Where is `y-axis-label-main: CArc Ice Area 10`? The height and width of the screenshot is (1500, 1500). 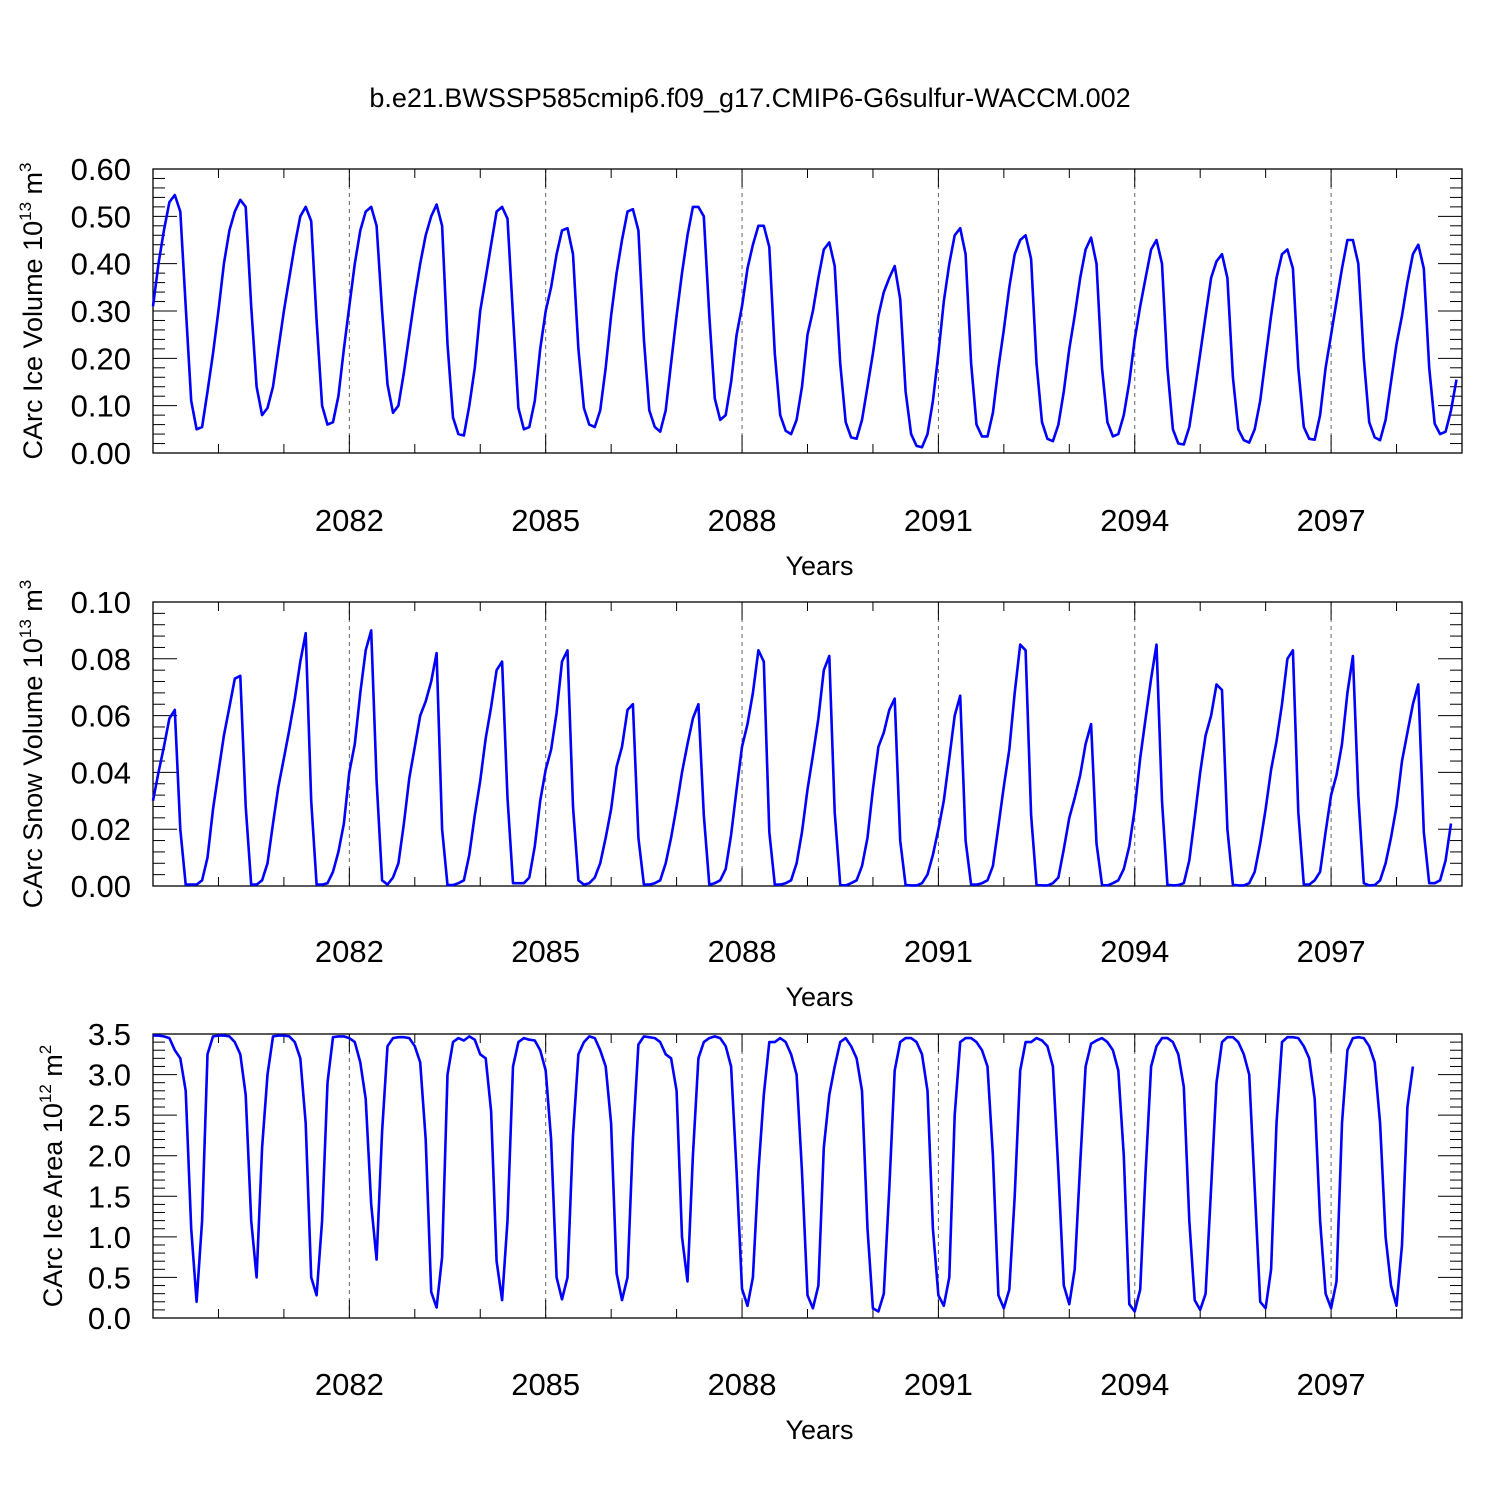
y-axis-label-main: CArc Ice Area 10 is located at coordinates (53, 1205).